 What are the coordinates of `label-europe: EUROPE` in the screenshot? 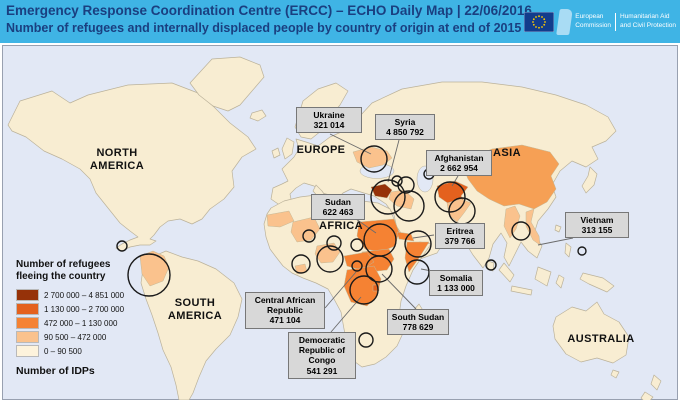 It's located at (321, 150).